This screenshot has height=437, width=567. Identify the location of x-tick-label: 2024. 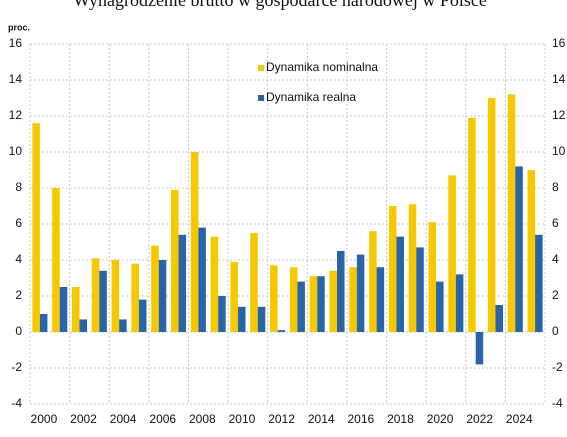
(519, 419).